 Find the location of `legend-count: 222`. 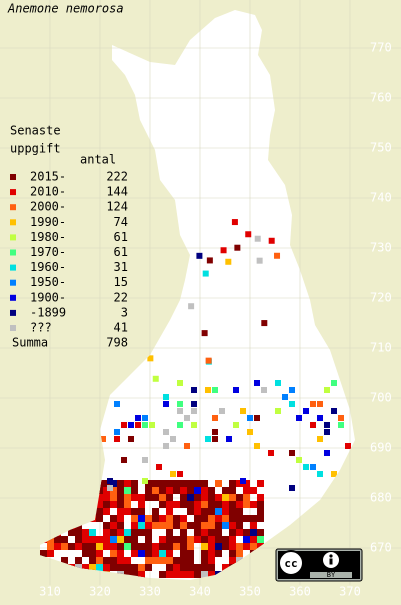

legend-count: 222 is located at coordinates (117, 177).